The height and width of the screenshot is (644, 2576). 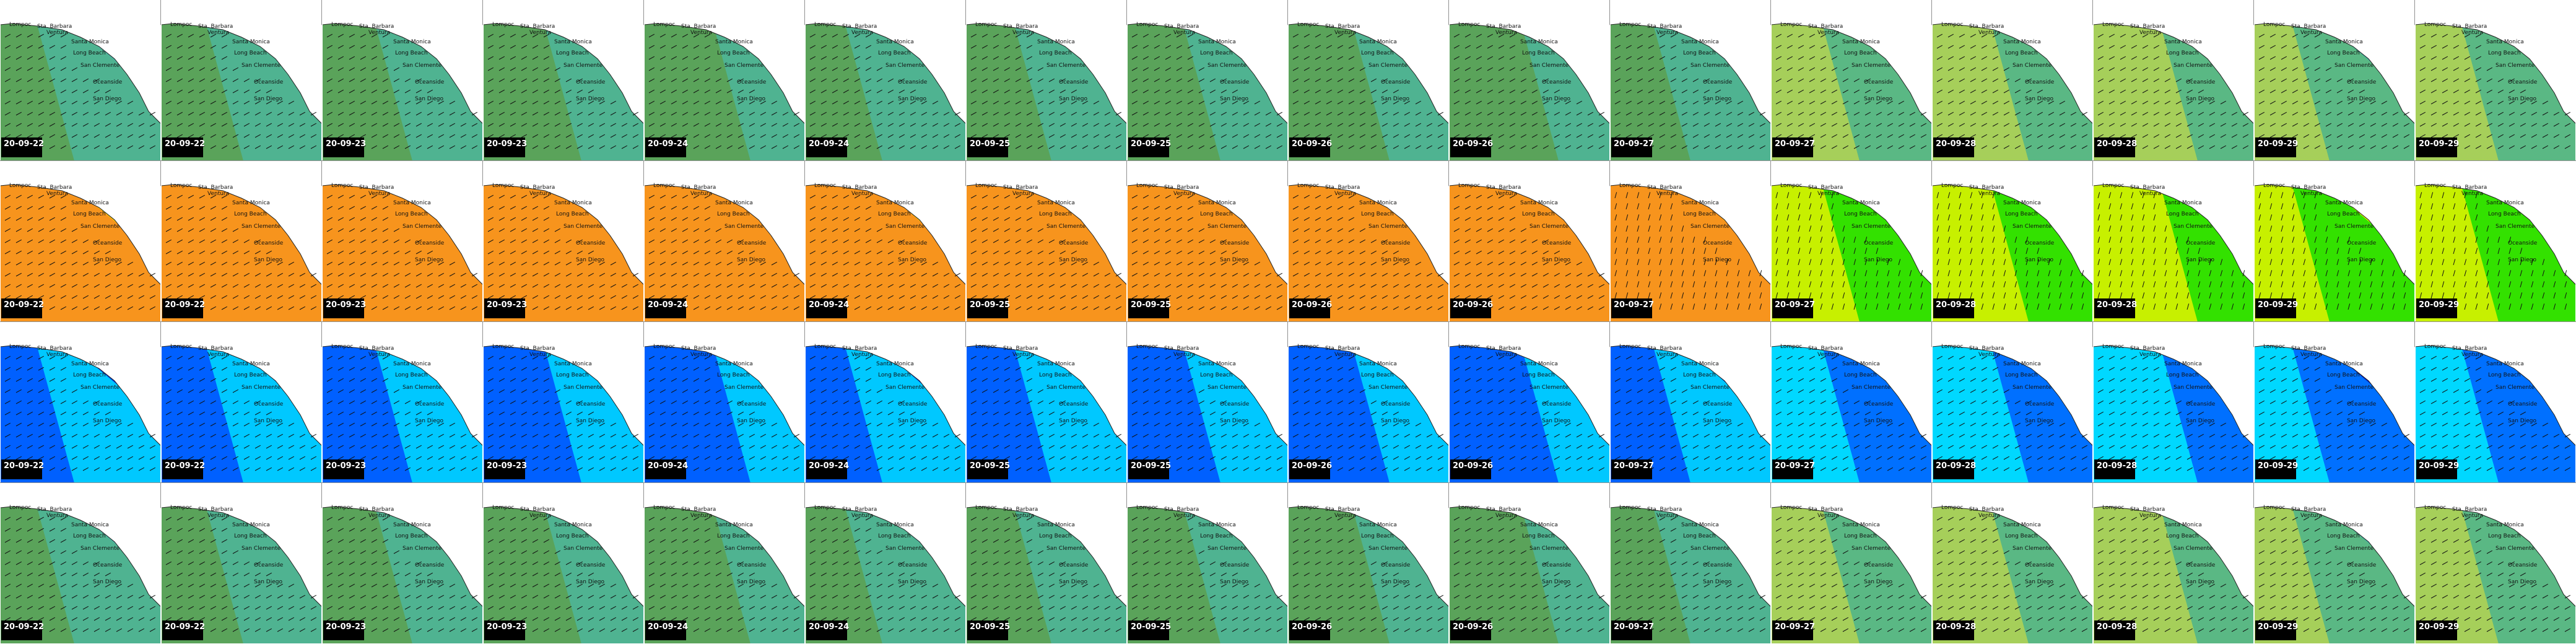 What do you see at coordinates (185, 466) in the screenshot?
I see `date-label: 20-09-22` at bounding box center [185, 466].